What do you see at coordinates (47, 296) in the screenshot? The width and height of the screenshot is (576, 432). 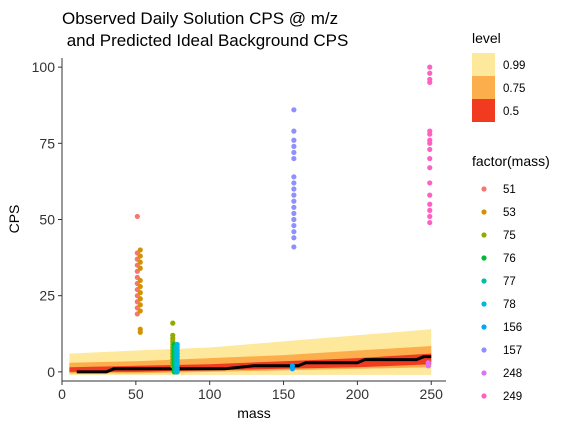 I see `y-tick-label-25: 25` at bounding box center [47, 296].